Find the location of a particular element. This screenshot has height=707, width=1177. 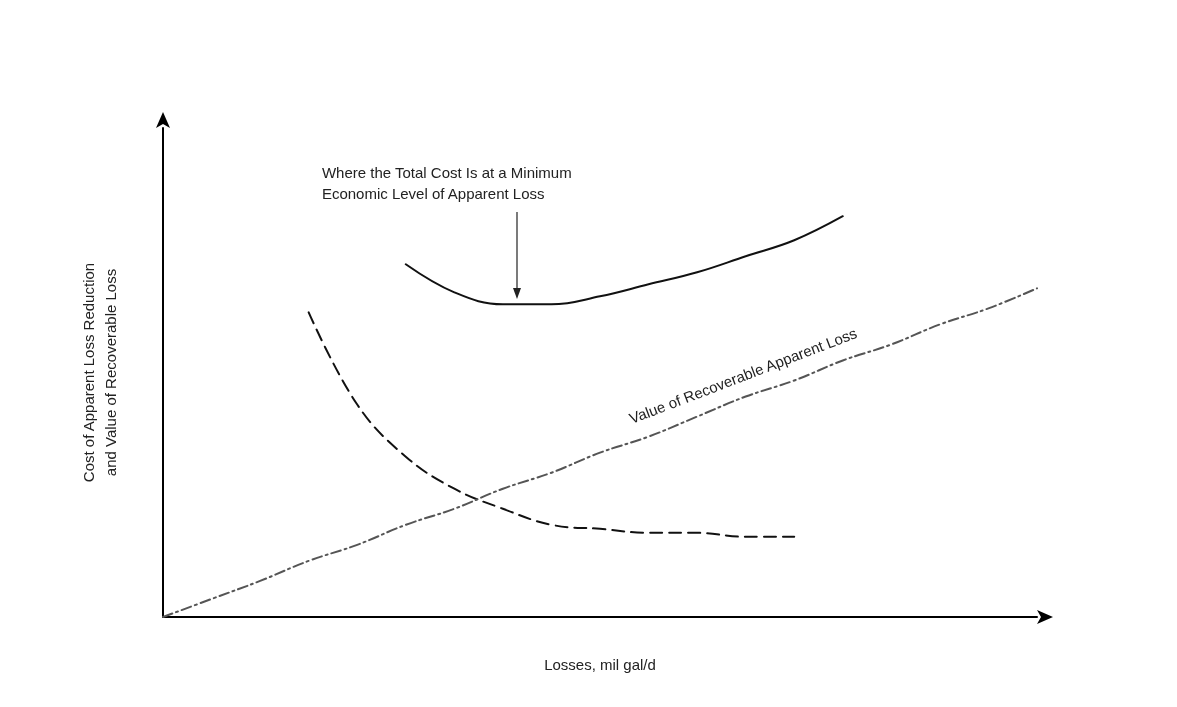

x-axis-title: Losses, mil gal/d is located at coordinates (600, 664).